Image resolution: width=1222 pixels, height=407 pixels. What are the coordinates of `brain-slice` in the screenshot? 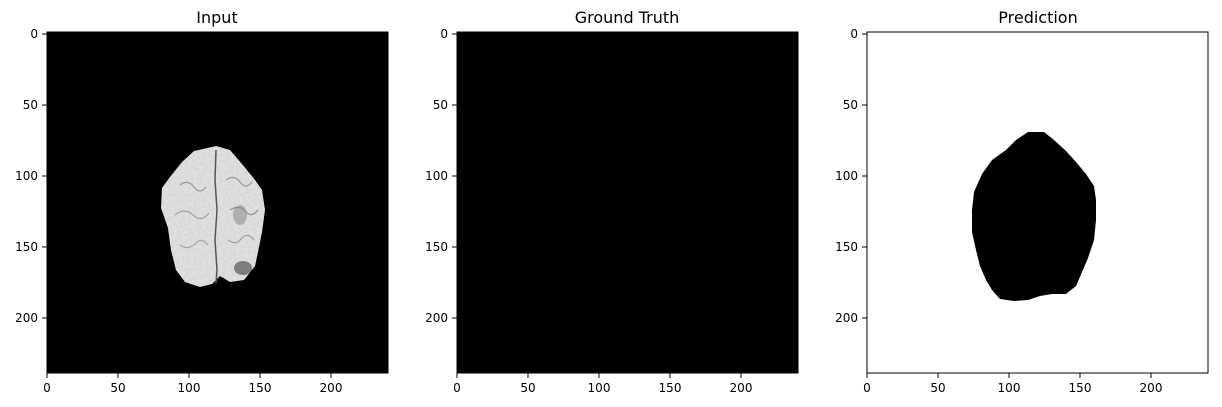 It's located at (213, 216).